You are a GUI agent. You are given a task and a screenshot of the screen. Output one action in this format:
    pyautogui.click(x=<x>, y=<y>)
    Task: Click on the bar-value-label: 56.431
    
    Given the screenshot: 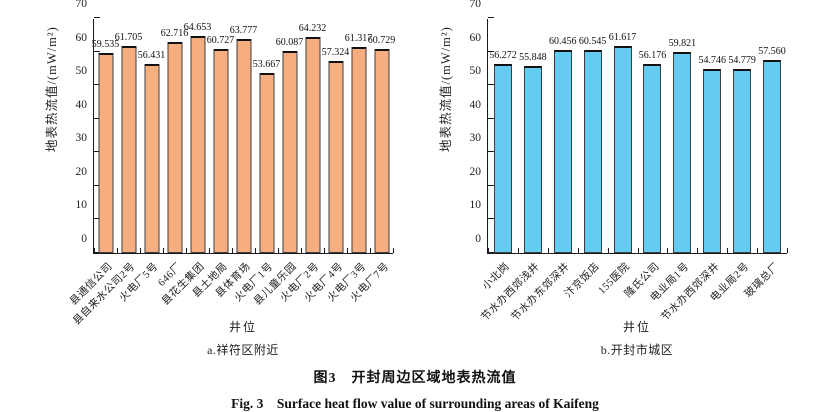 What is the action you would take?
    pyautogui.click(x=151, y=55)
    